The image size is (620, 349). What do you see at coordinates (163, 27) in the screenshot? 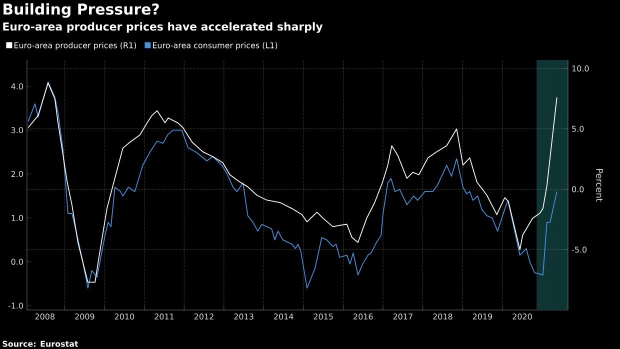
I see `chart-subtitle: Euro-area producer prices have accelerated sharply` at bounding box center [163, 27].